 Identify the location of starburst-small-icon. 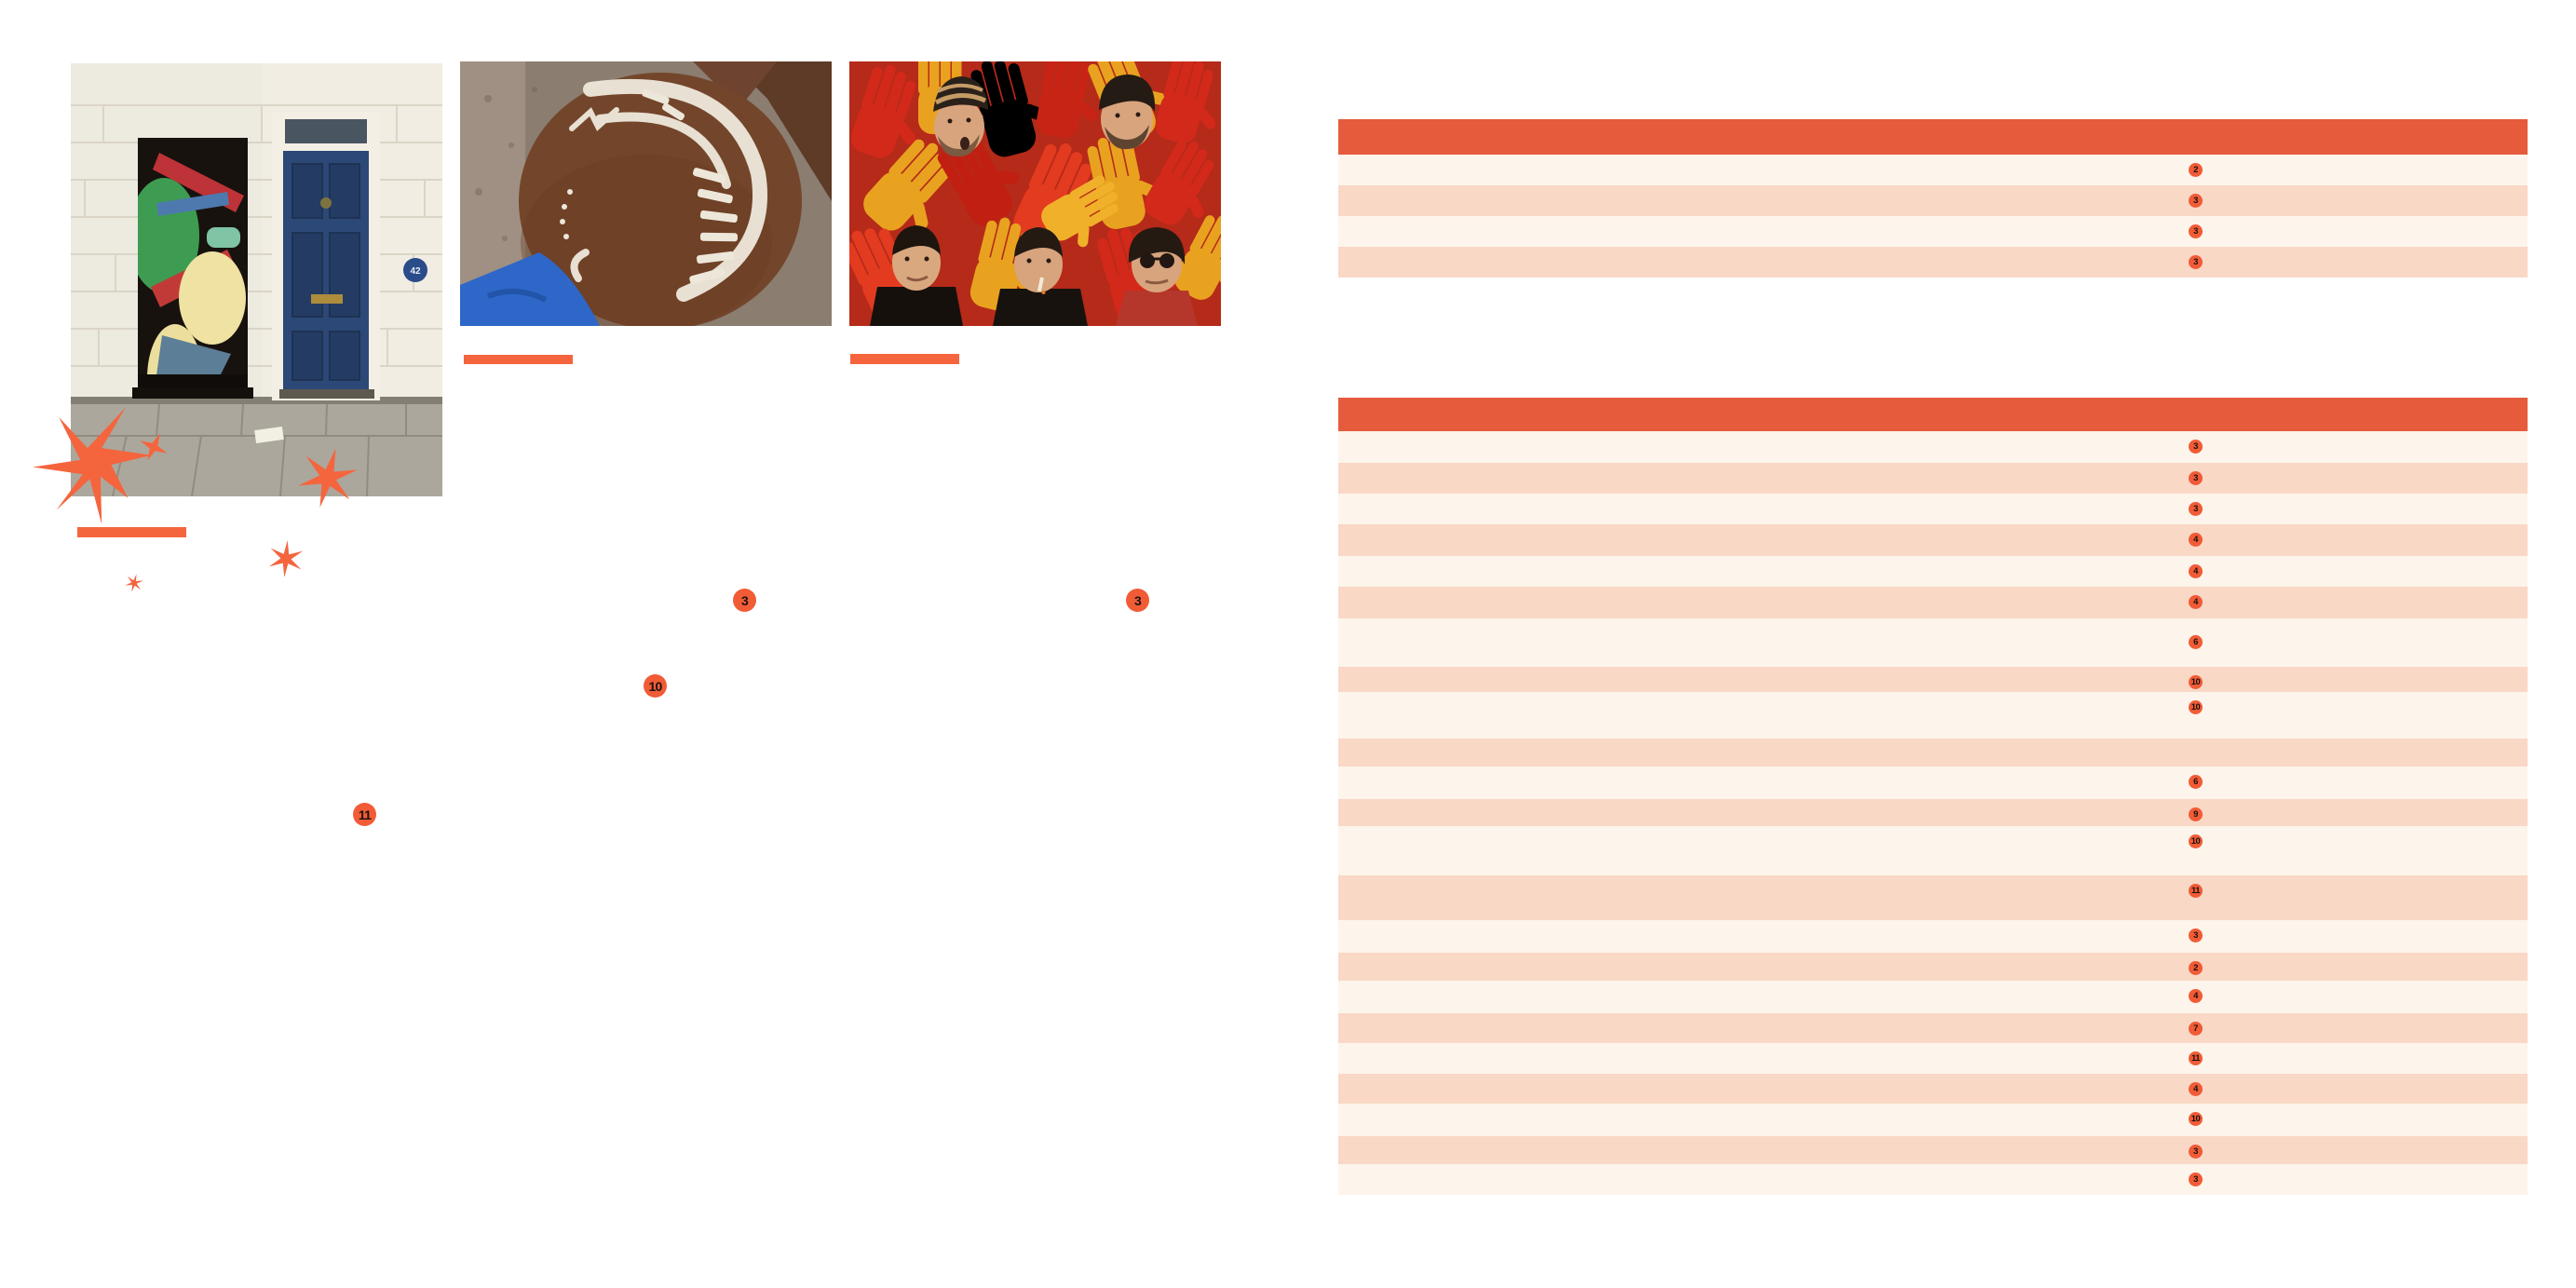
(286, 558).